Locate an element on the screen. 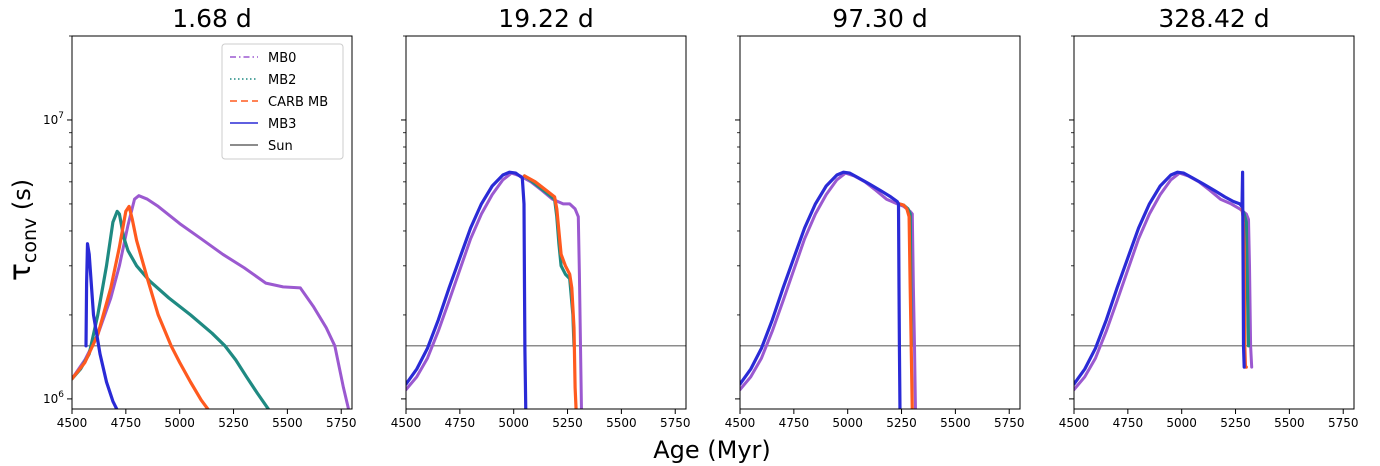  legend: MB0 MB2 CARB MB MB3 Sun is located at coordinates (282, 101).